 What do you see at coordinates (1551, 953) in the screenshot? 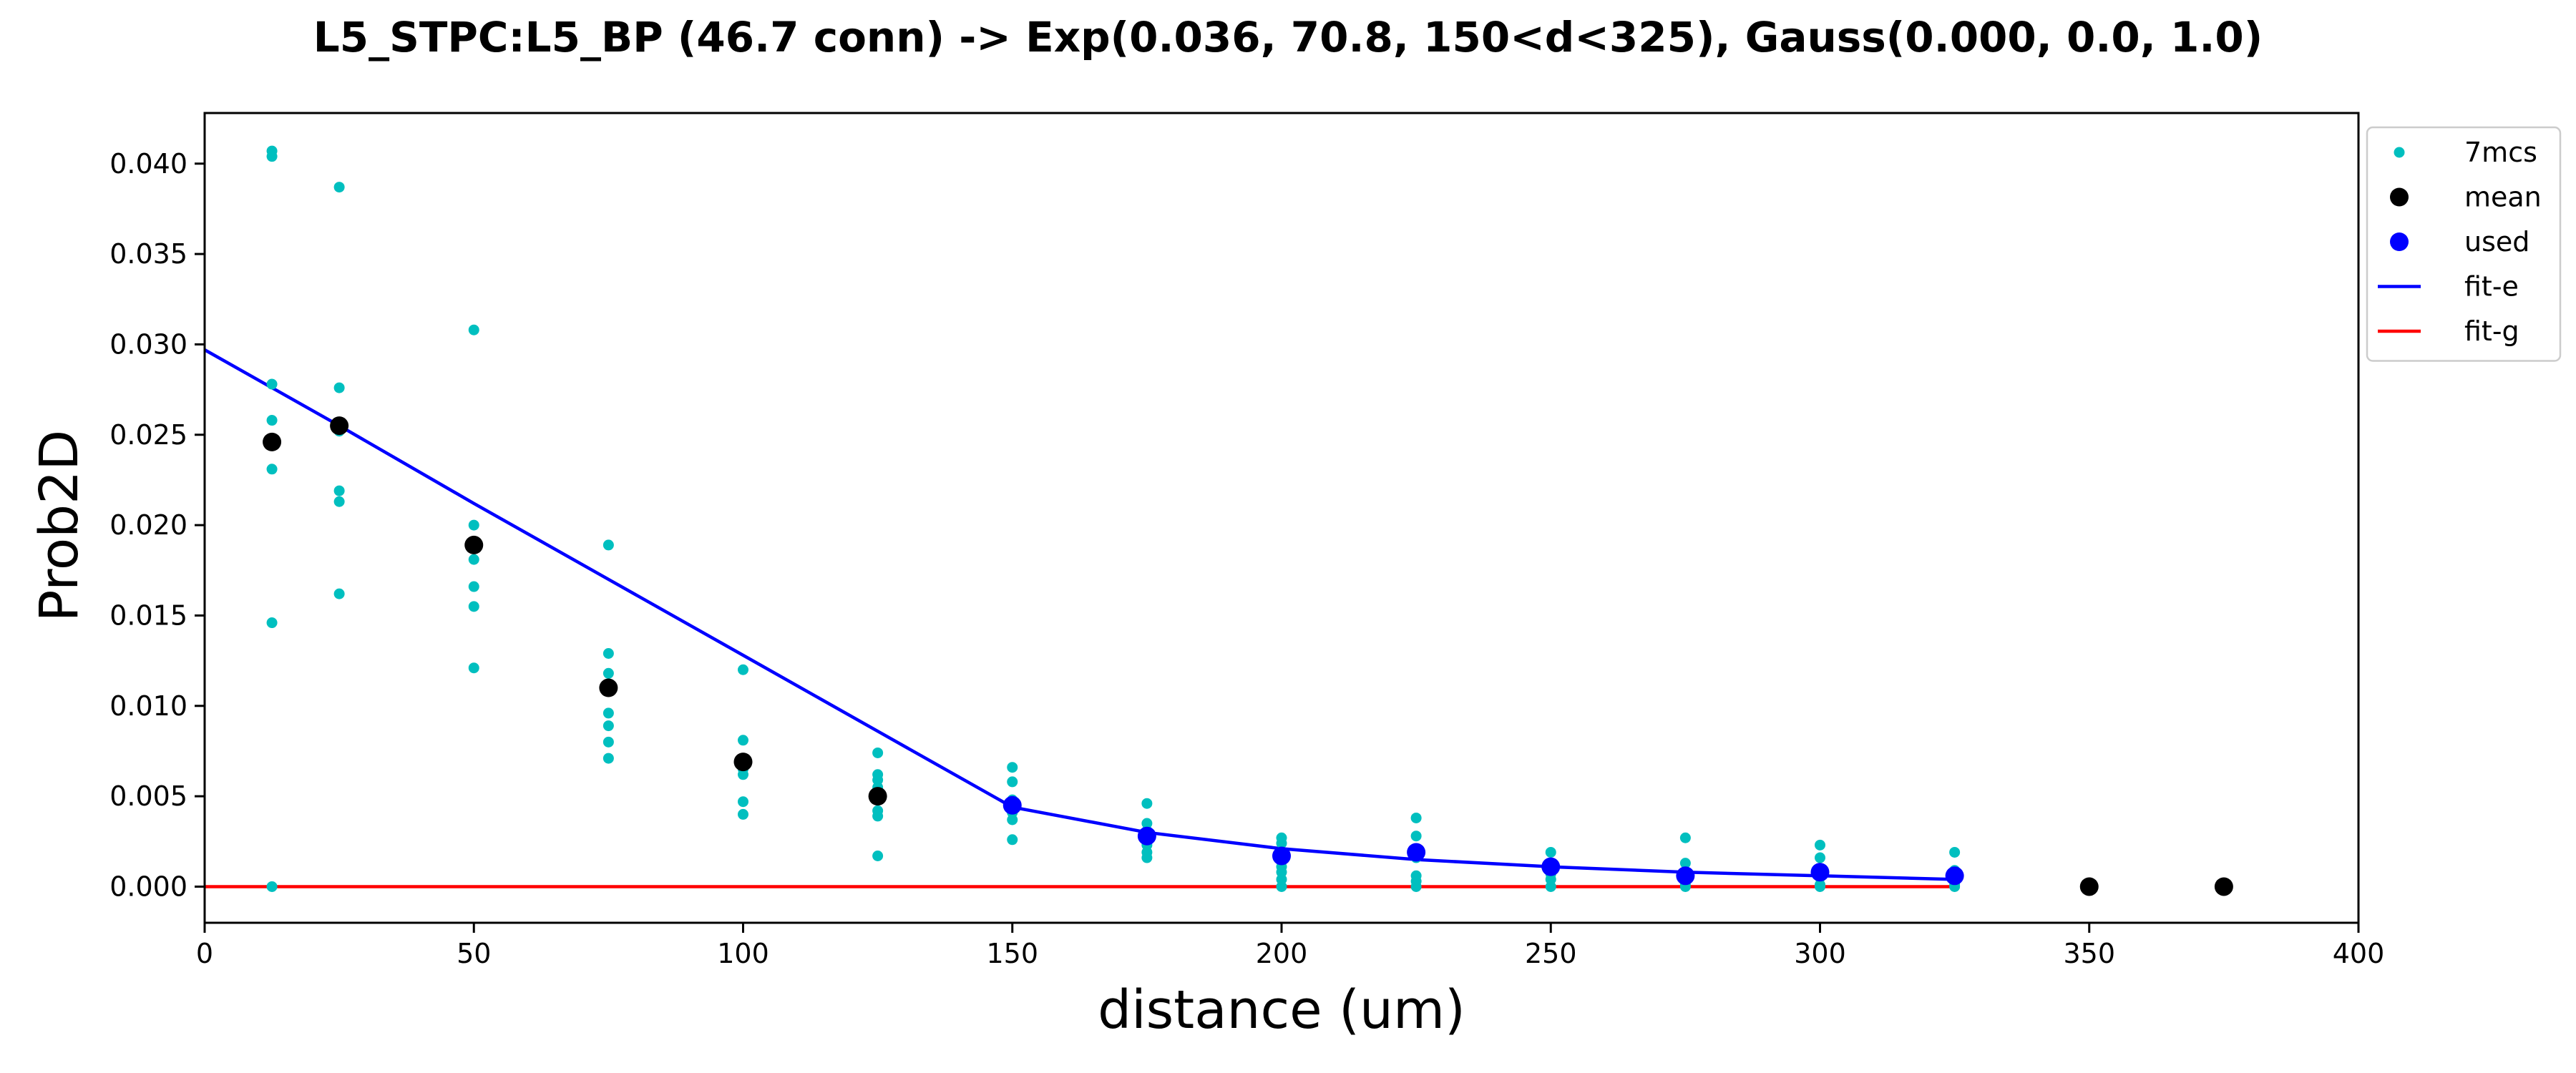
I see `x-tick-label: 250` at bounding box center [1551, 953].